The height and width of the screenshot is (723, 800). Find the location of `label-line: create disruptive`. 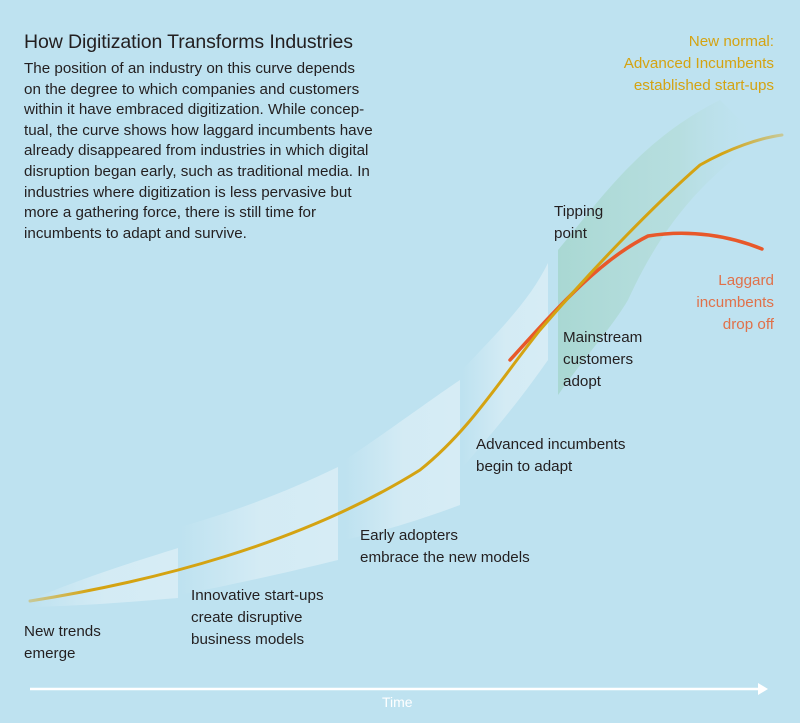

label-line: create disruptive is located at coordinates (247, 617).